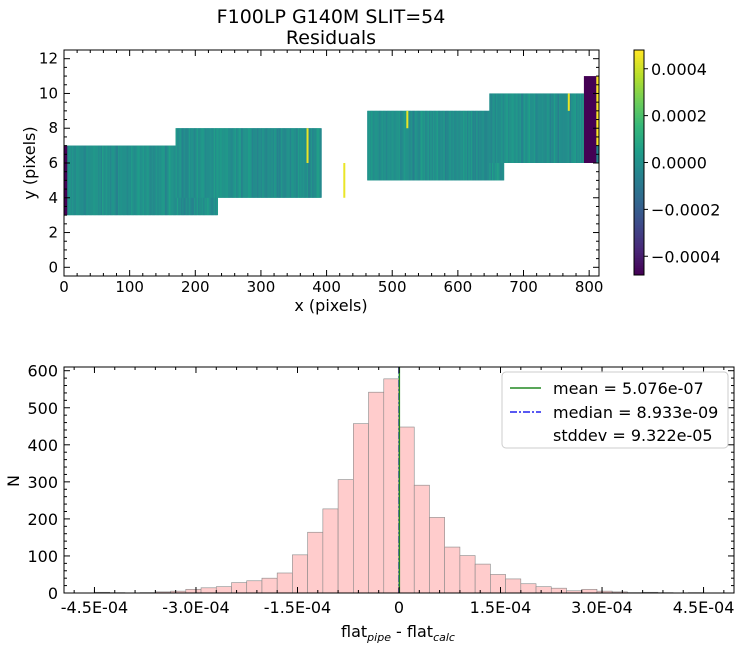 Image resolution: width=740 pixels, height=647 pixels. Describe the element at coordinates (523, 287) in the screenshot. I see `top-x-tick-label: 700` at that location.